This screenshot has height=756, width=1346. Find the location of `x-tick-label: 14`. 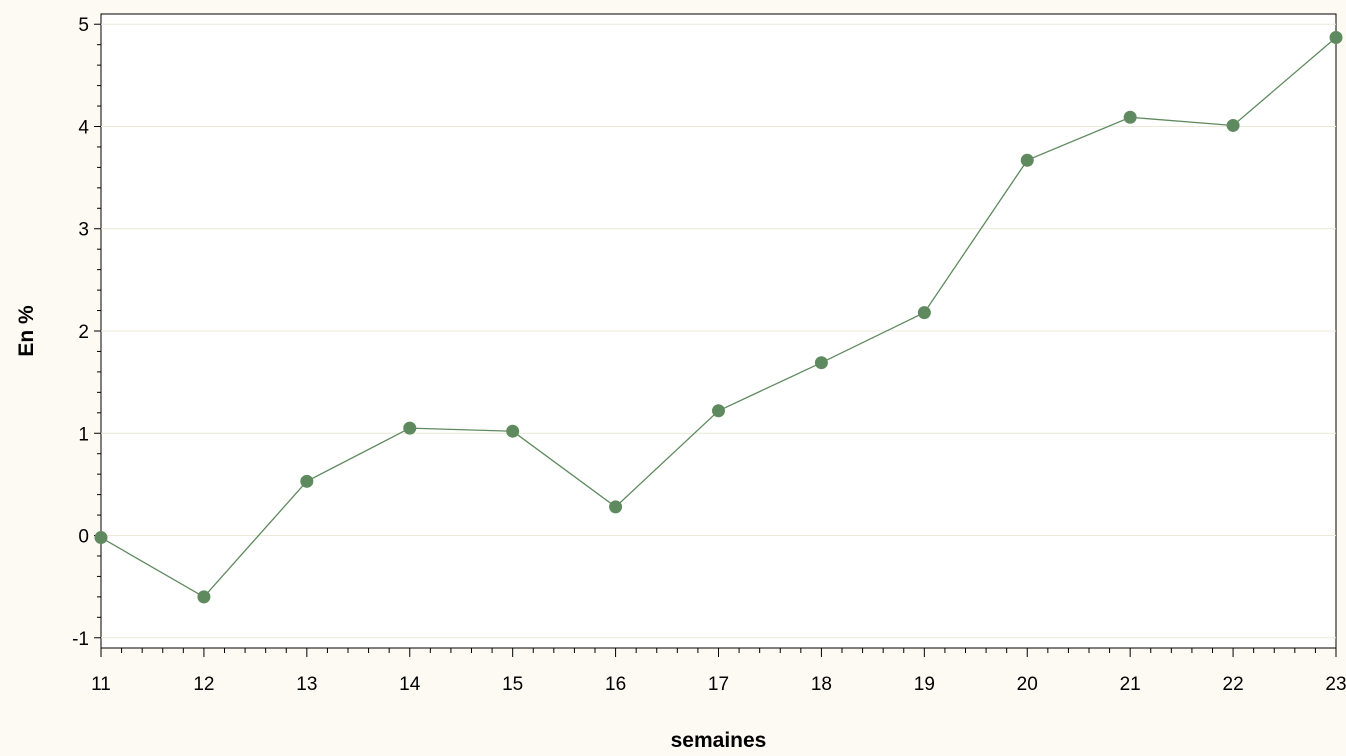

x-tick-label: 14 is located at coordinates (410, 684).